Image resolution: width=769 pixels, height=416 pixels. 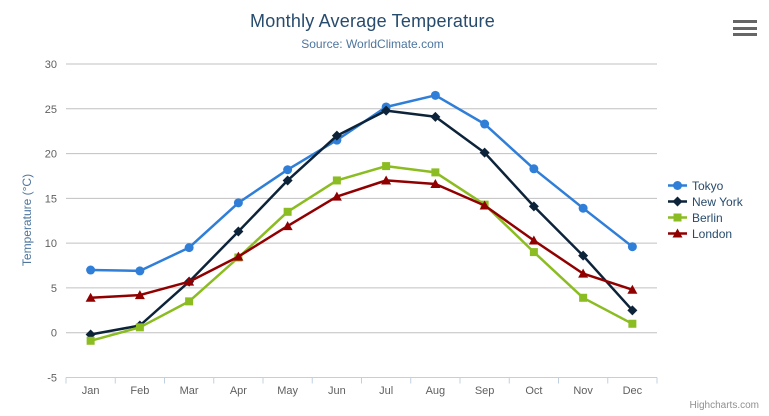 What do you see at coordinates (372, 44) in the screenshot?
I see `chart-subtitle: Source: WorldClimate.com` at bounding box center [372, 44].